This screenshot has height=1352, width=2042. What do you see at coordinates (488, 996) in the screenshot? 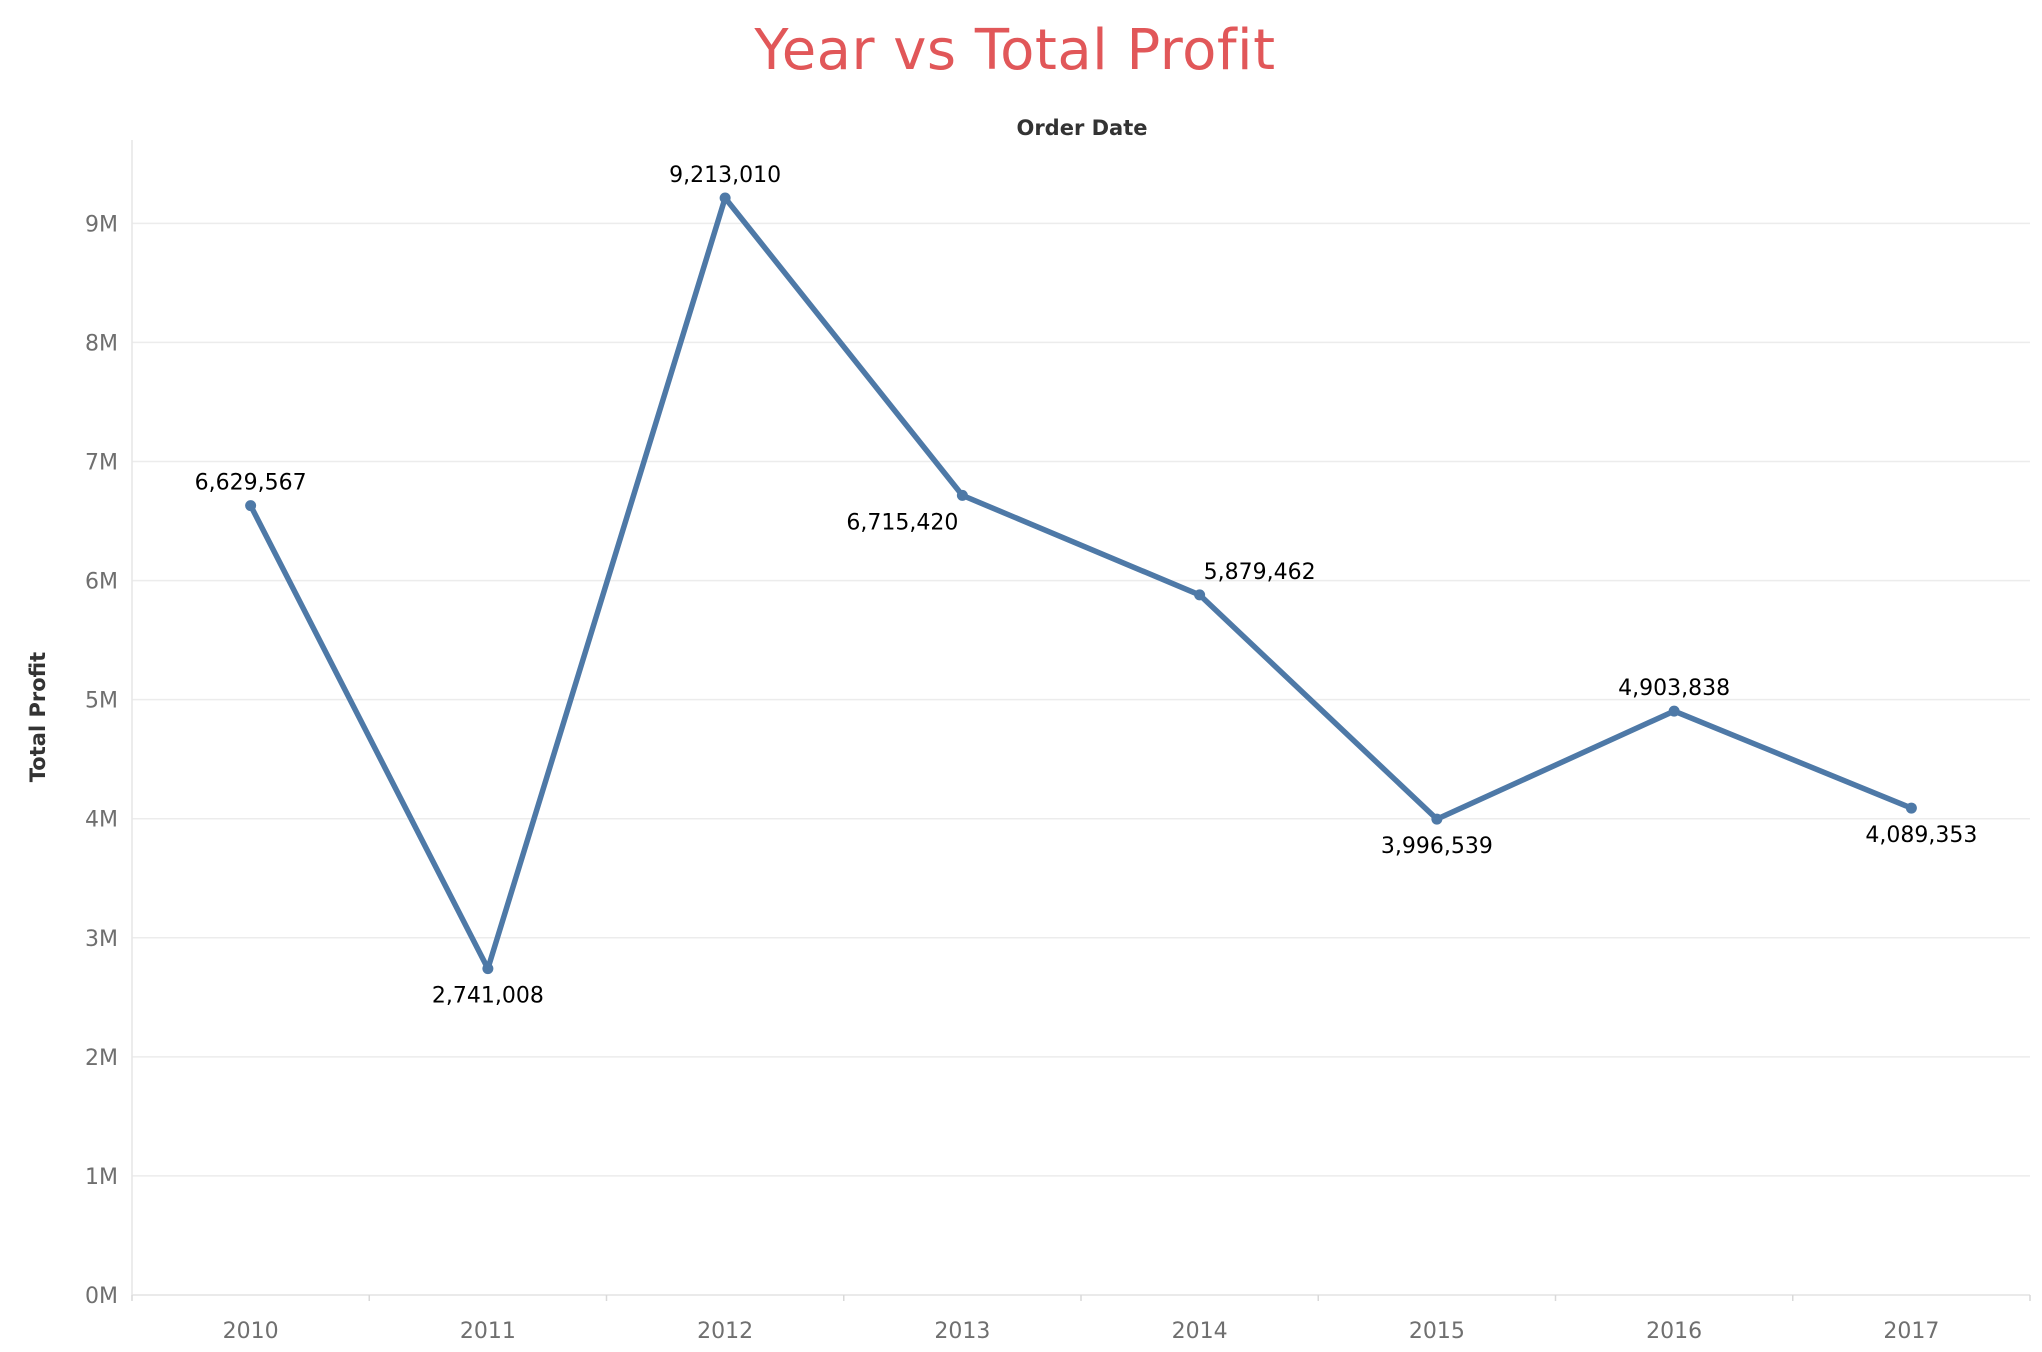
I see `data-label: 2,741,008` at bounding box center [488, 996].